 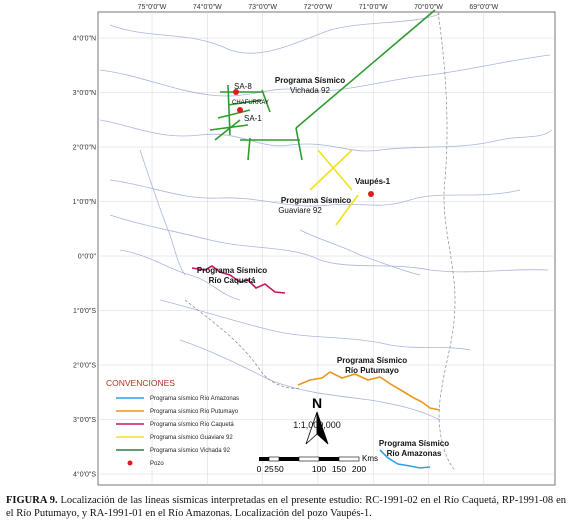 I want to click on lon-label: 74°0'0"W, so click(x=207, y=7).